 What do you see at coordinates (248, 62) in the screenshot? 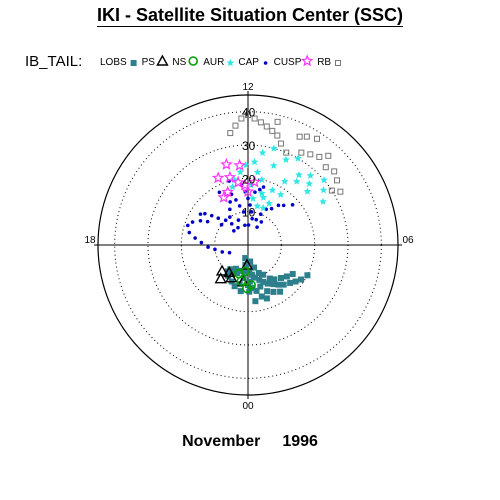
I see `legend-label: CAP` at bounding box center [248, 62].